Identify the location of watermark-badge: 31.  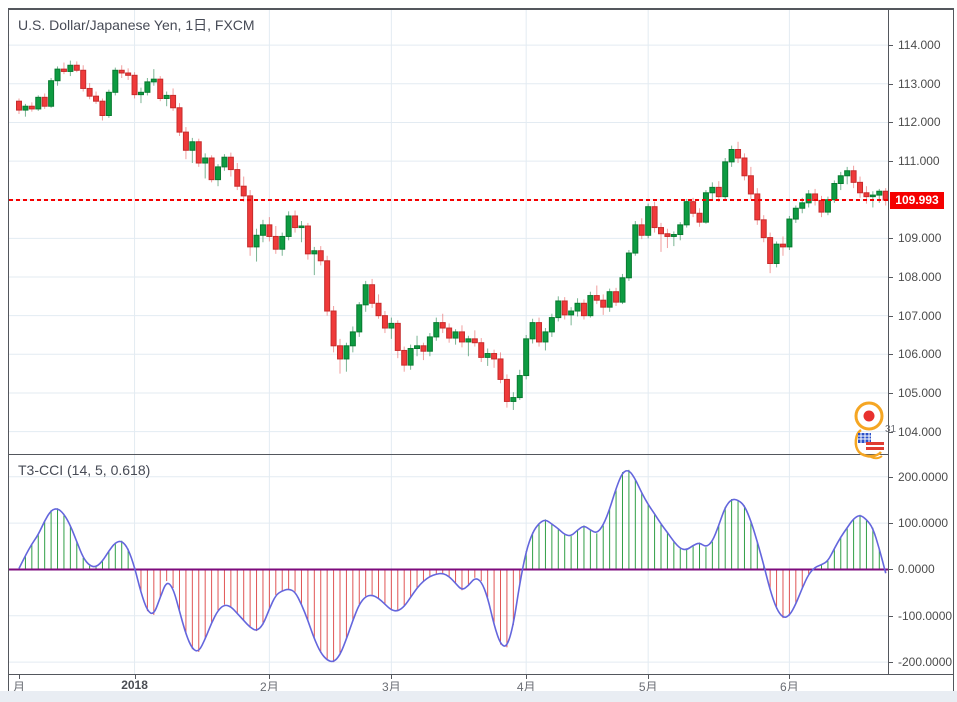
(891, 429).